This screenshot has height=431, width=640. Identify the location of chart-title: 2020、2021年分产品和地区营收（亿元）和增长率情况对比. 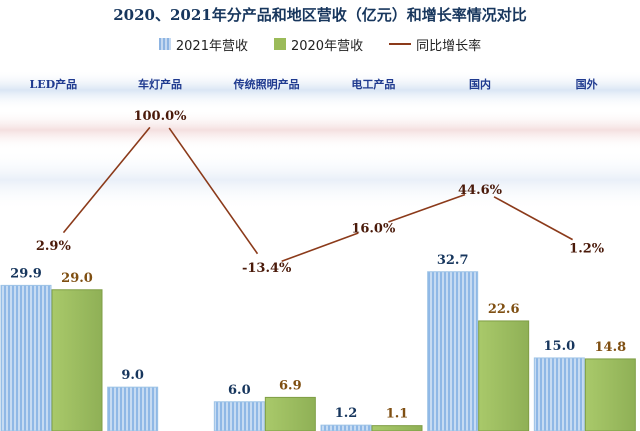
(320, 15).